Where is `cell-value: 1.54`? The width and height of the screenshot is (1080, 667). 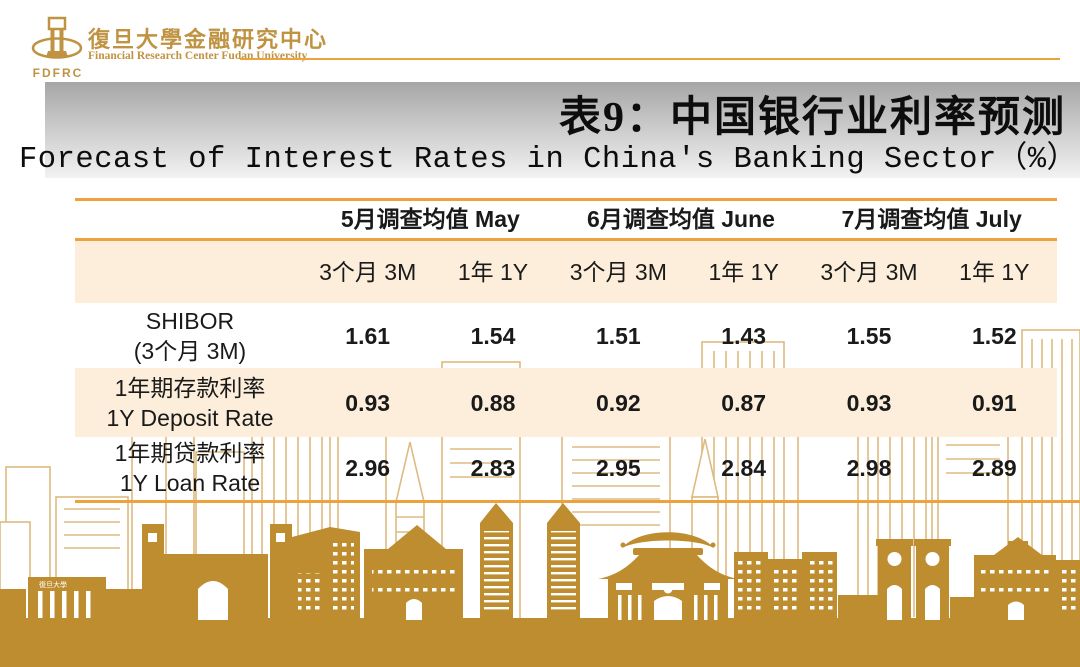 cell-value: 1.54 is located at coordinates (493, 335).